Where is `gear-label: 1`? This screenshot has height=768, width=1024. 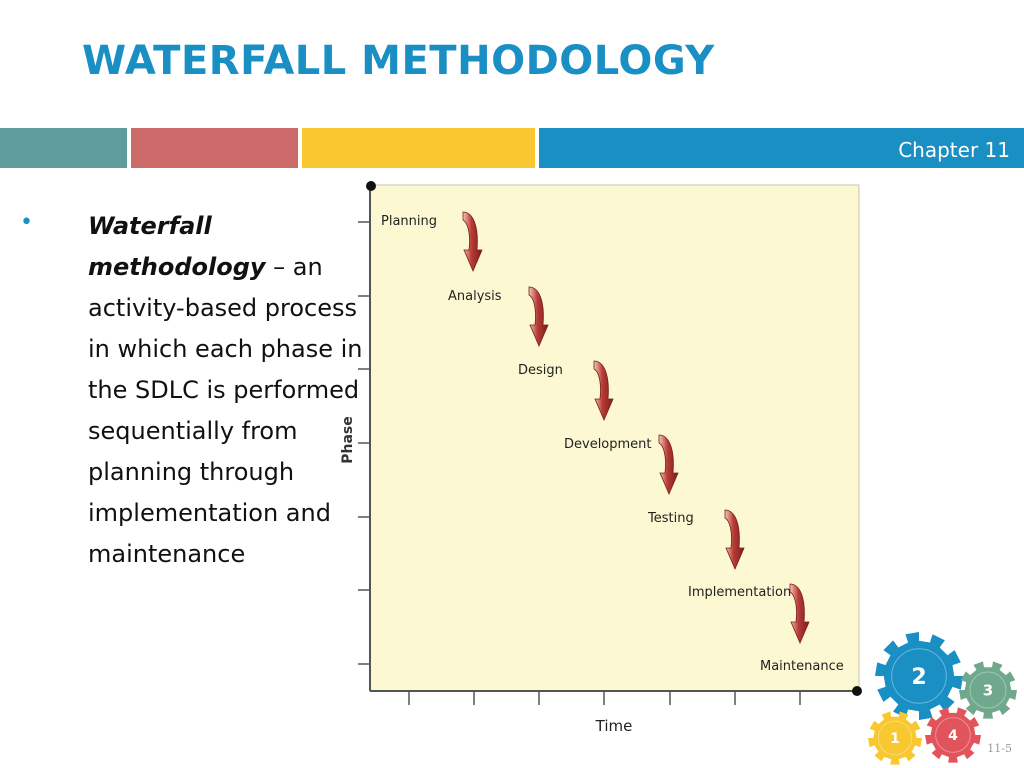 gear-label: 1 is located at coordinates (895, 739).